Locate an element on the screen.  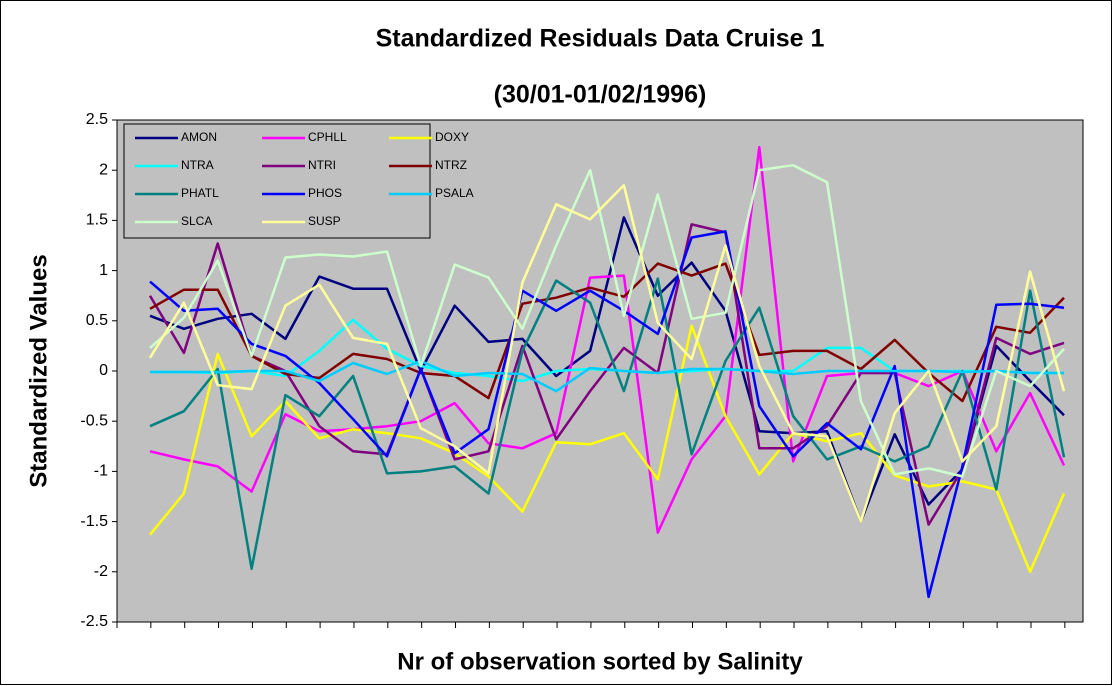
legend-label: CPHLL is located at coordinates (327, 137).